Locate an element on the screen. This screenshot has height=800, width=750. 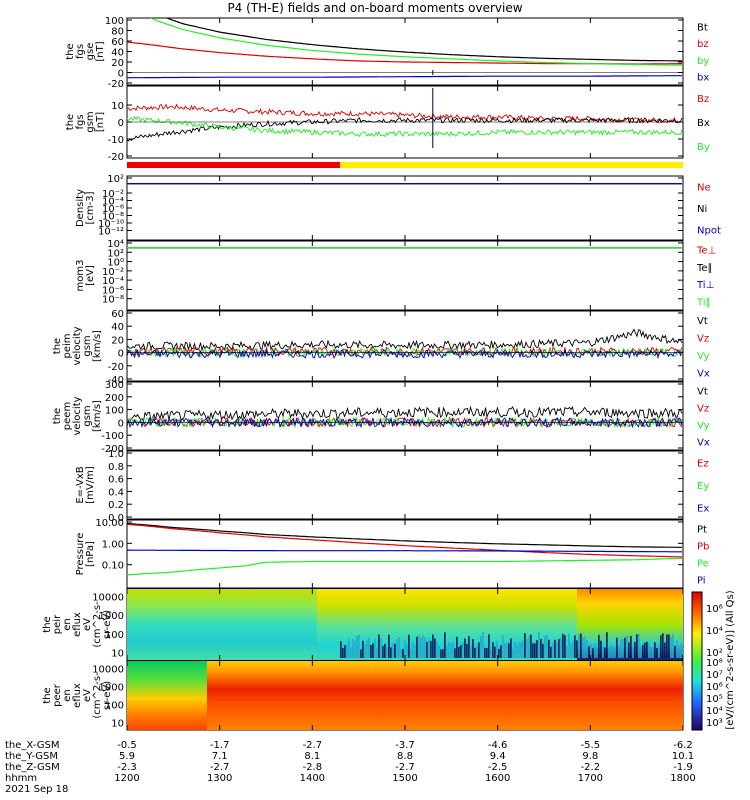
y-tick-label: 10² is located at coordinates (115, 179).